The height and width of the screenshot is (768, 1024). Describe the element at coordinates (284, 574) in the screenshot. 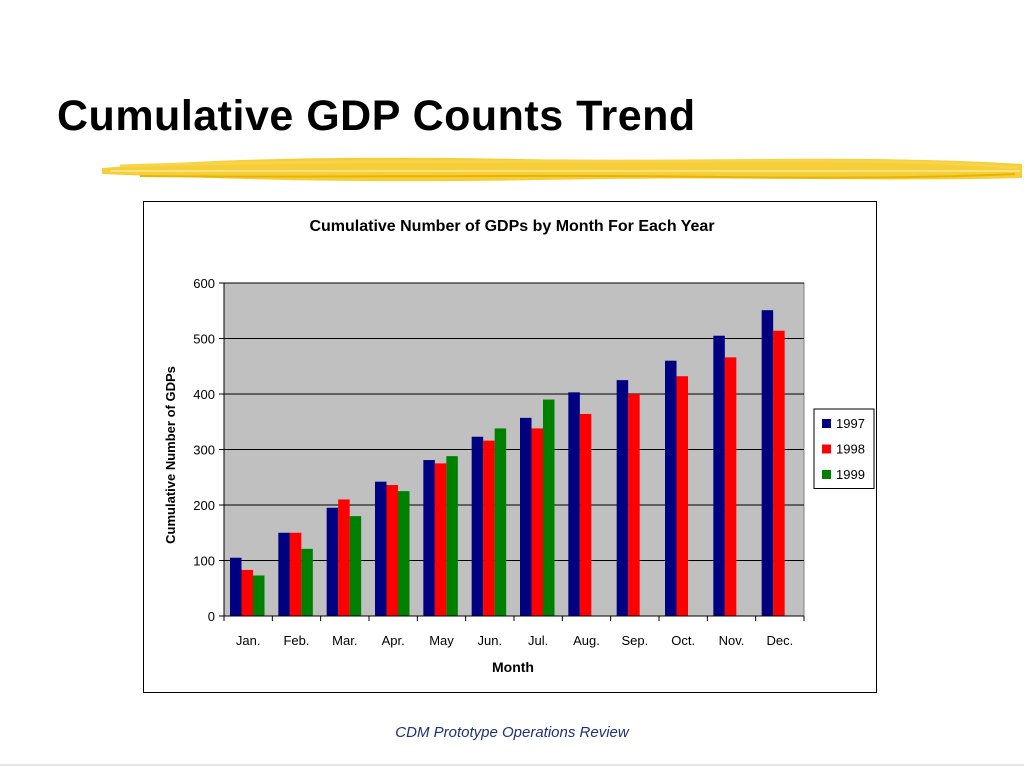

I see `bar-1997-feb` at that location.